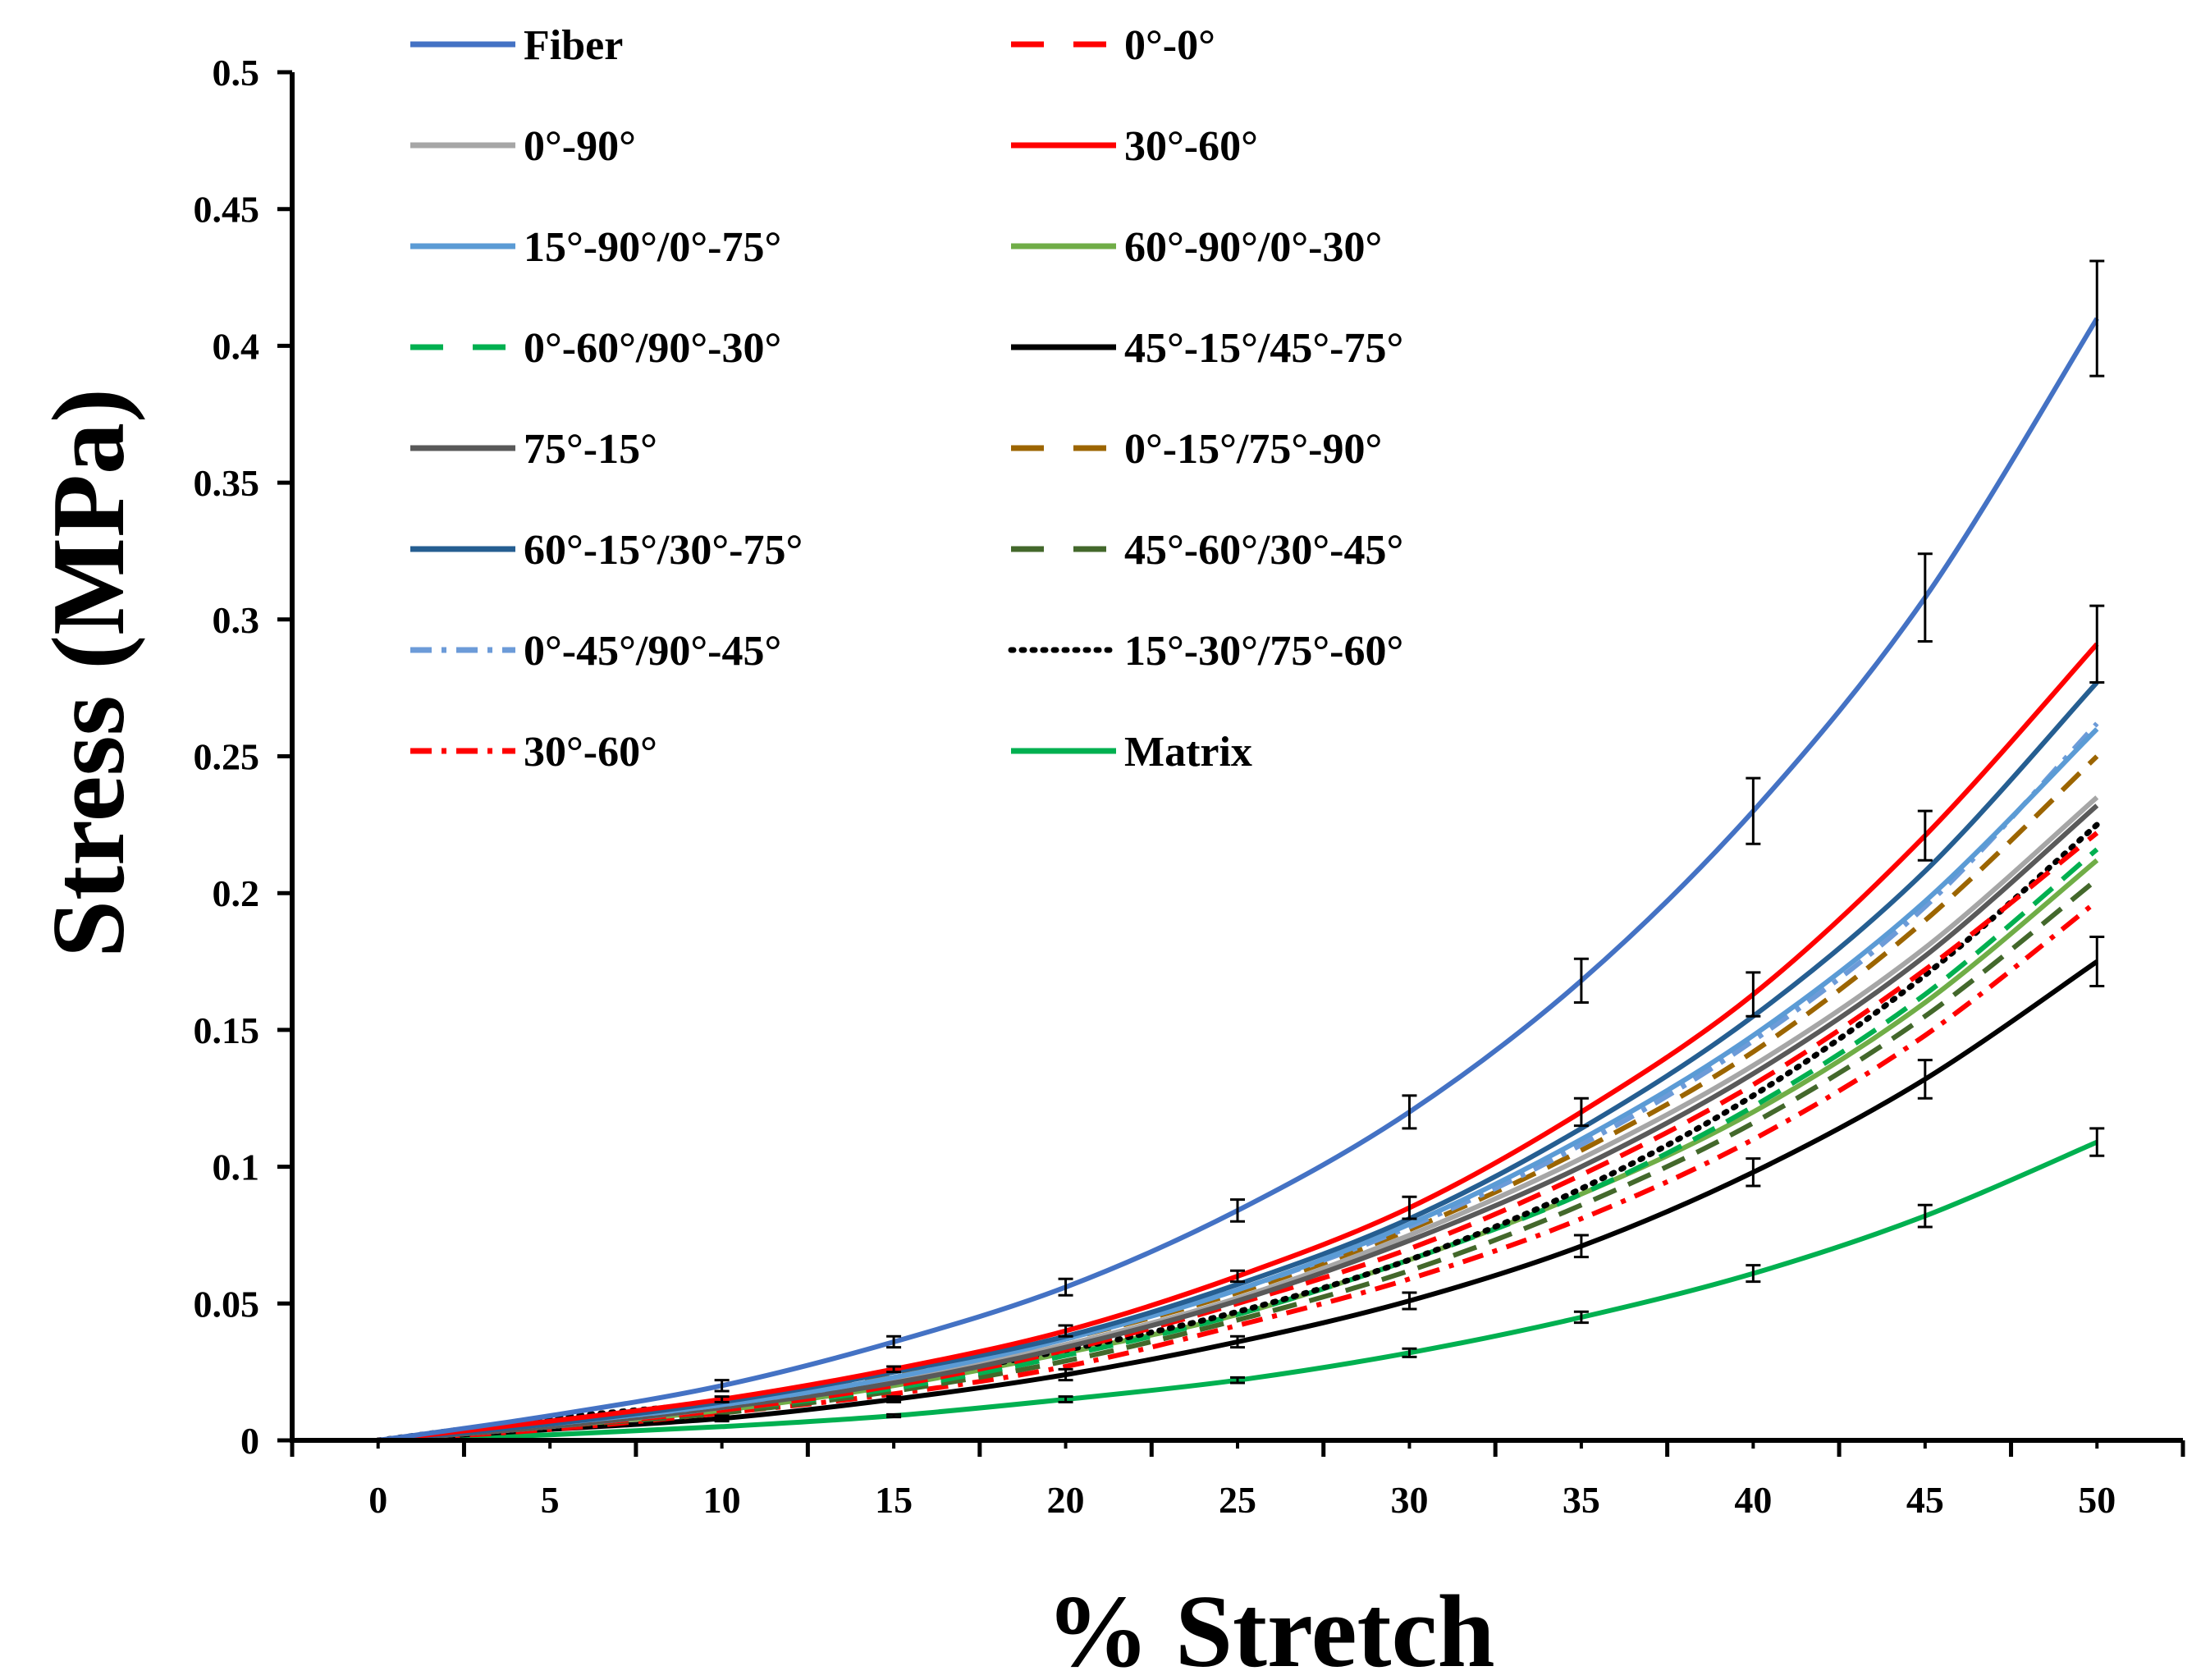 This screenshot has height=1680, width=2210. Describe the element at coordinates (663, 550) in the screenshot. I see `legend-label: 60°-15°/30°-75°` at that location.